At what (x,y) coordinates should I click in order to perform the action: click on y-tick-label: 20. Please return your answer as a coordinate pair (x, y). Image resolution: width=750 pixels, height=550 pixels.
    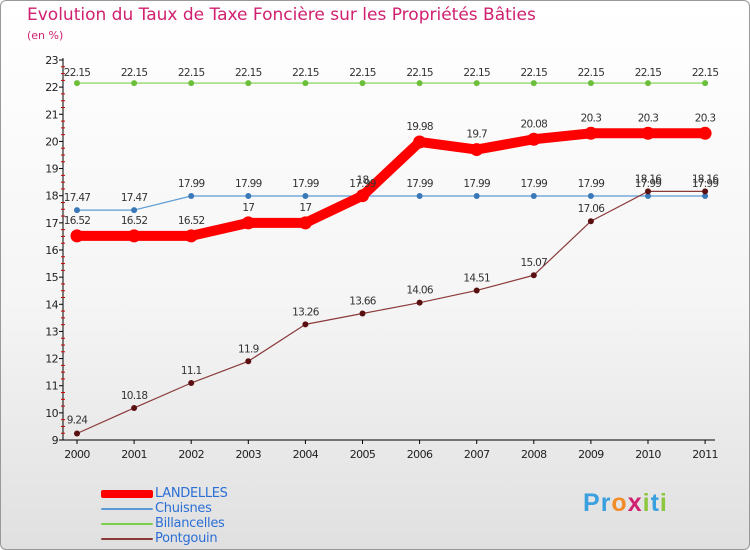
    Looking at the image, I should click on (51, 141).